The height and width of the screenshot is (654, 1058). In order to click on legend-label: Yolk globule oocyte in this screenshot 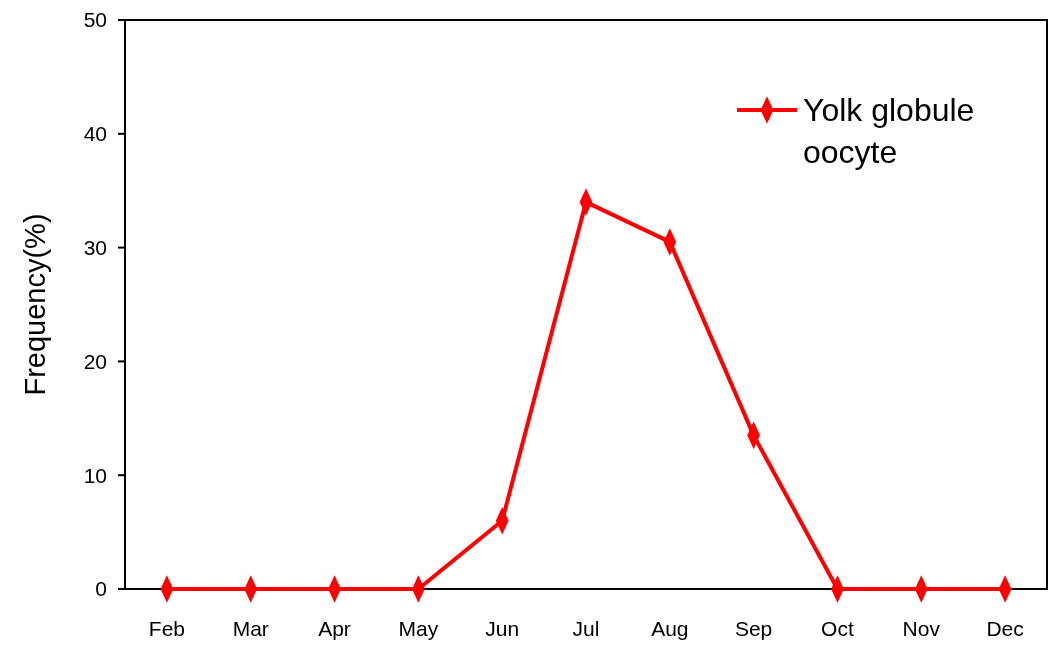, I will do `click(889, 131)`.